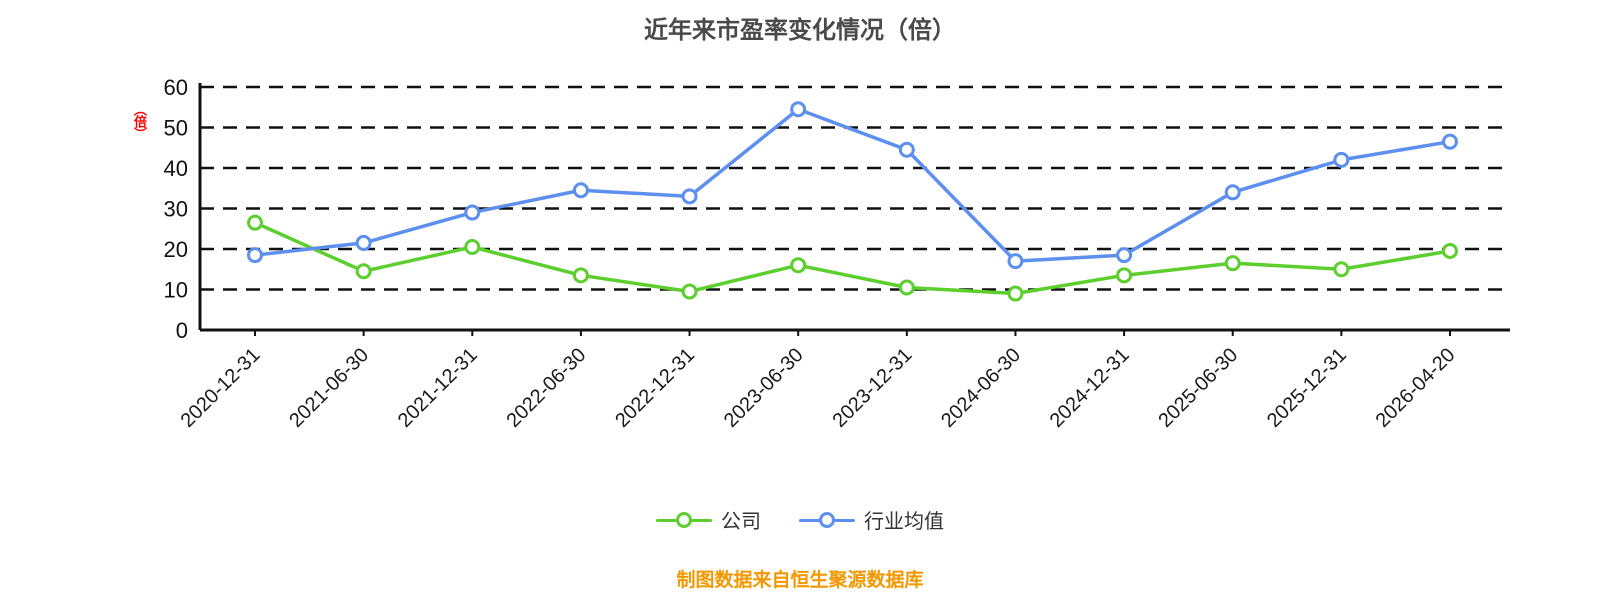 The height and width of the screenshot is (600, 1600). Describe the element at coordinates (176, 290) in the screenshot. I see `svg-text: 10` at that location.